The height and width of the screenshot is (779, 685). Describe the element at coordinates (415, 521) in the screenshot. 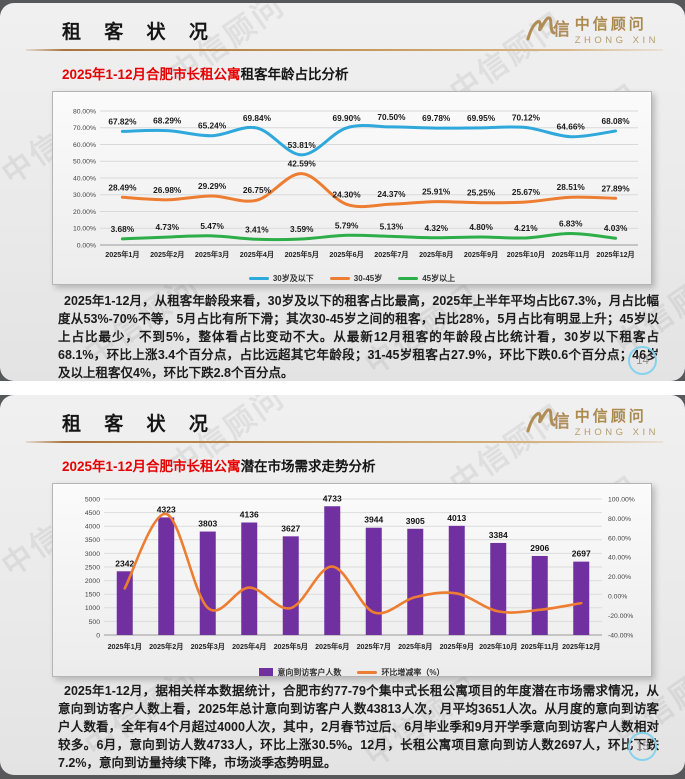

I see `svg-text: 3905` at that location.